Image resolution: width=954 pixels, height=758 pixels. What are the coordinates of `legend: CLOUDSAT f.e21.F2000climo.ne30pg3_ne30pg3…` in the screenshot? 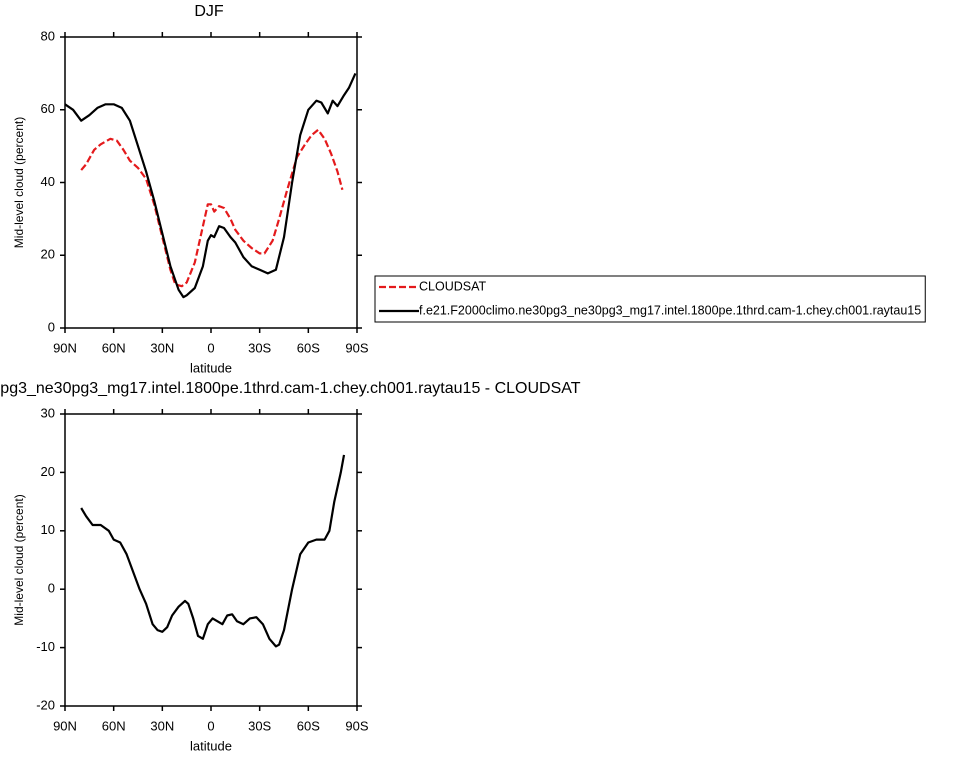 It's located at (650, 299).